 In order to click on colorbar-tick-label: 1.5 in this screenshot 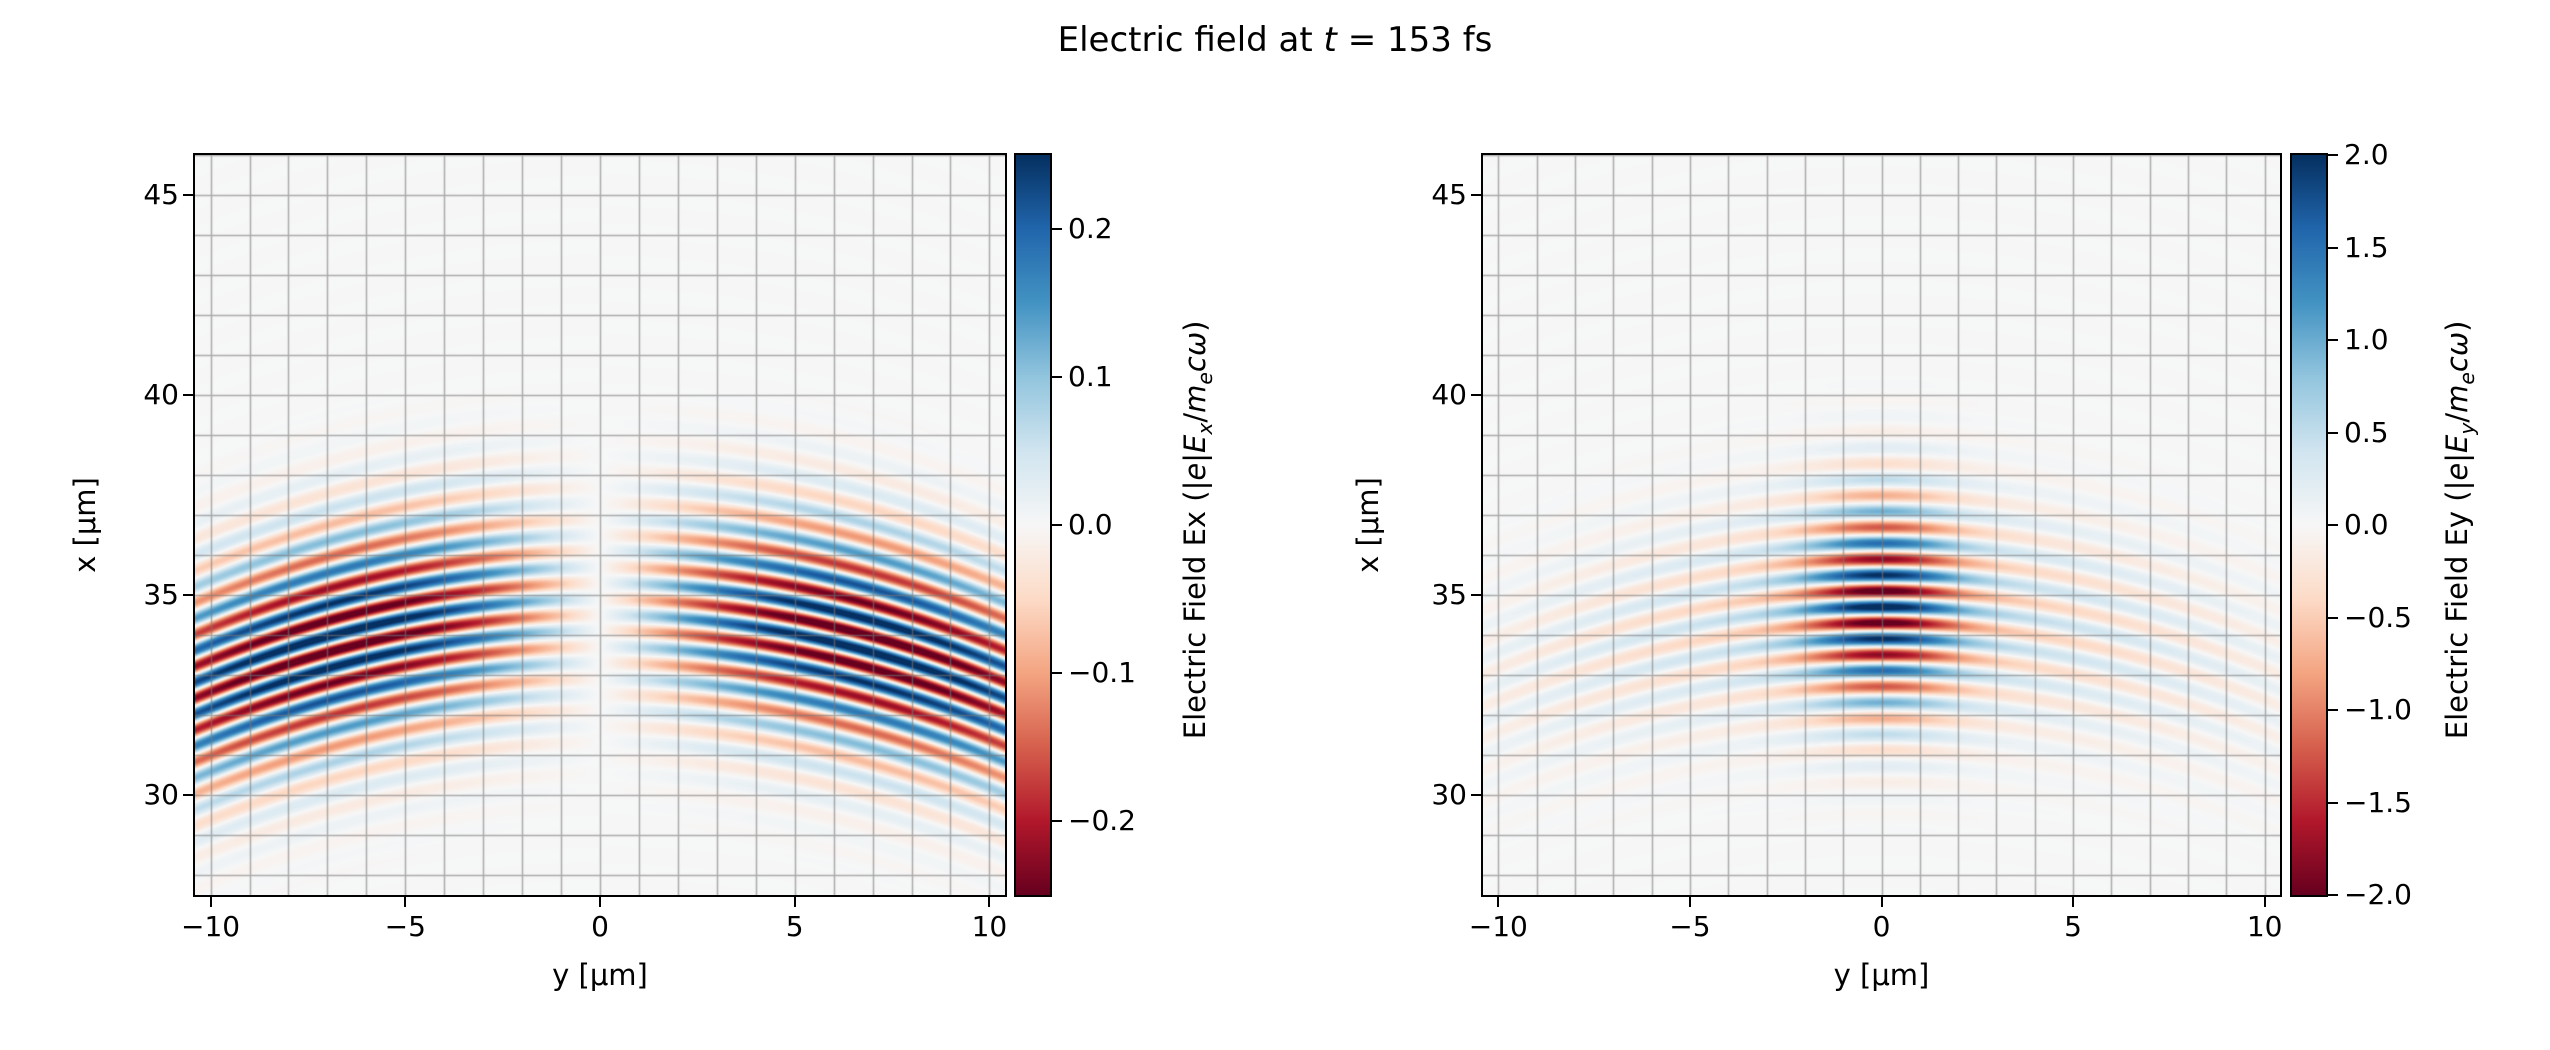, I will do `click(2366, 247)`.